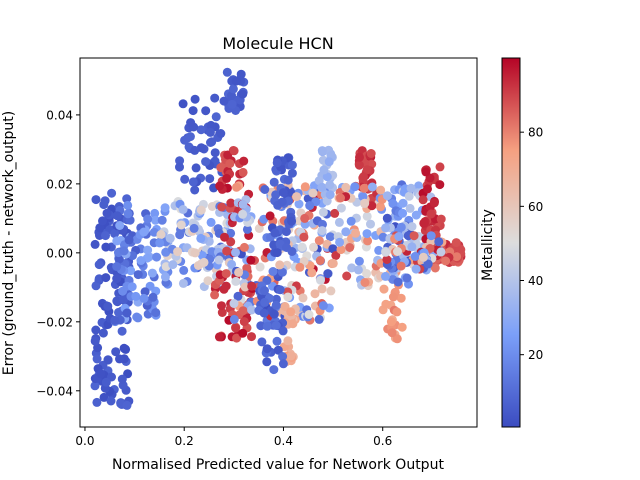 The image size is (640, 480). Describe the element at coordinates (535, 355) in the screenshot. I see `colorbar-tick-label: 20` at that location.